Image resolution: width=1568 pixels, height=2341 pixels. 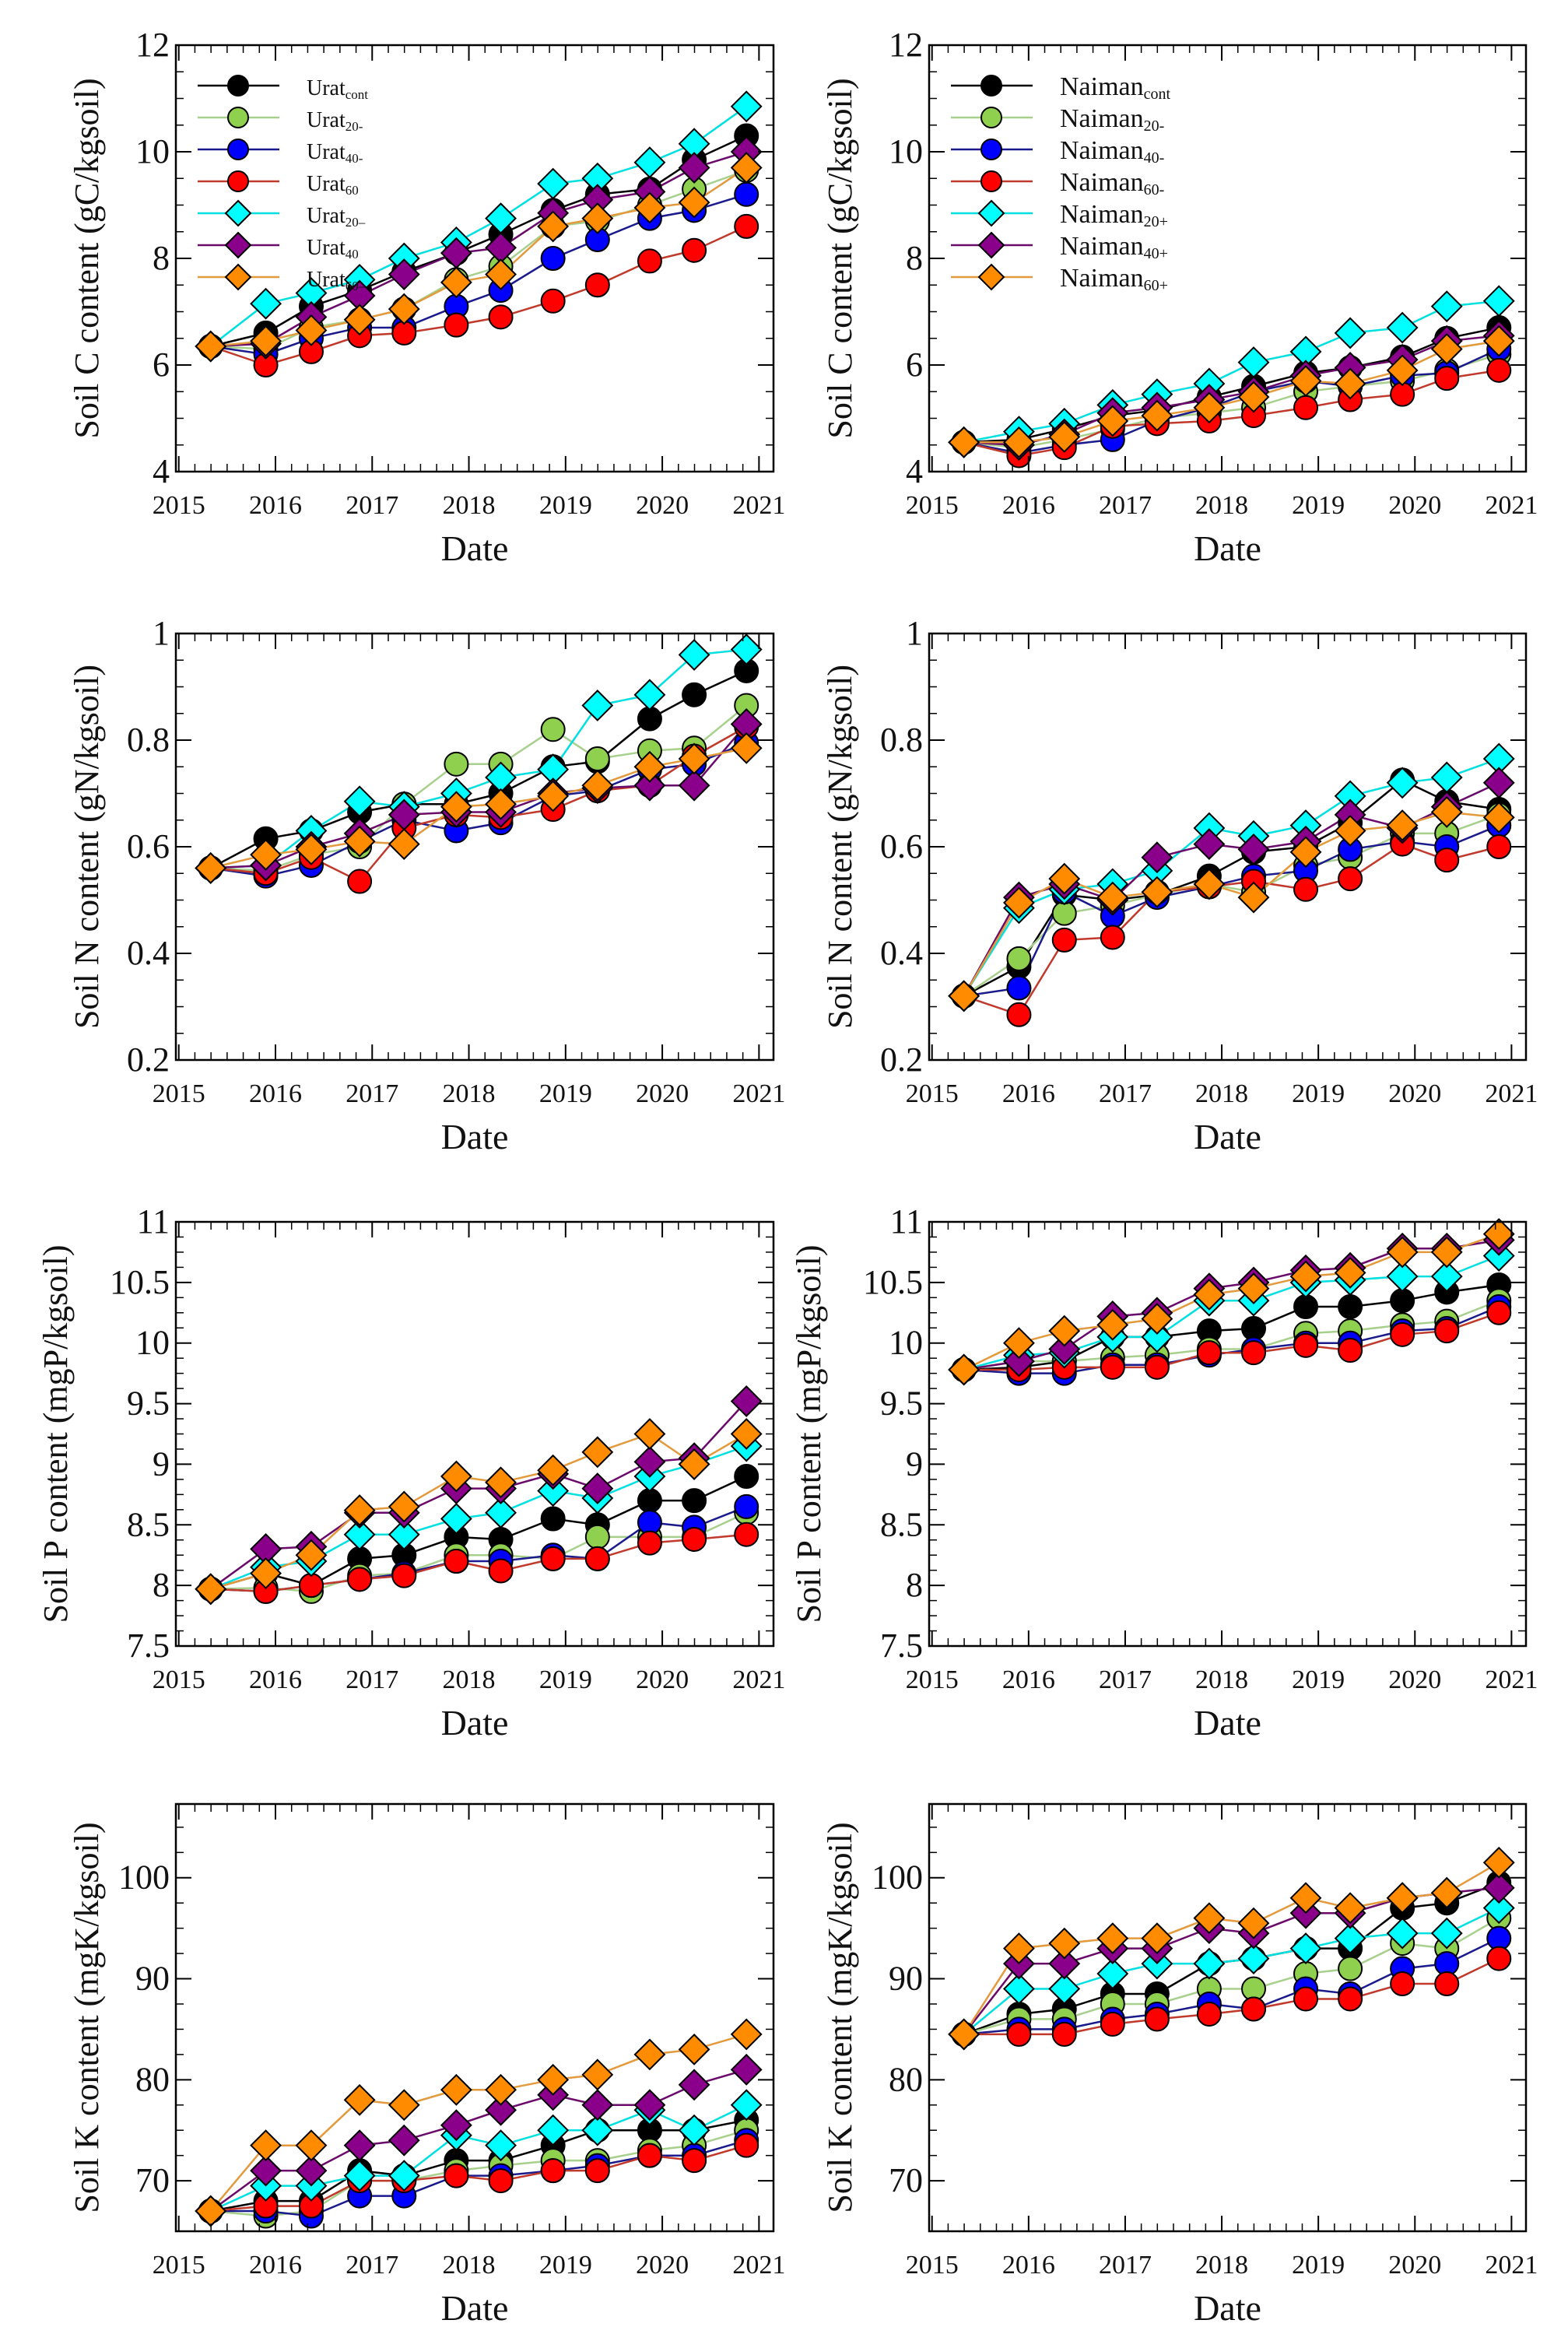 What do you see at coordinates (161, 633) in the screenshot?
I see `y-tick-label: 1` at bounding box center [161, 633].